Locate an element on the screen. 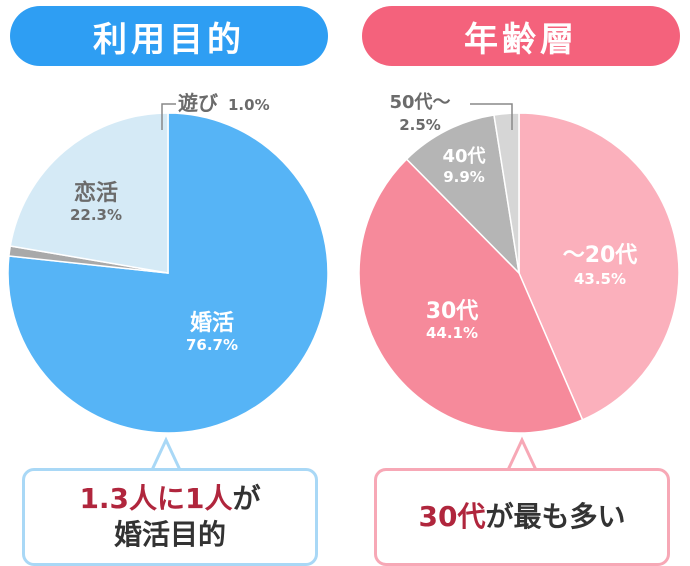 Image resolution: width=690 pixels, height=566 pixels. slice-pct-asobi: 1.0% is located at coordinates (249, 105).